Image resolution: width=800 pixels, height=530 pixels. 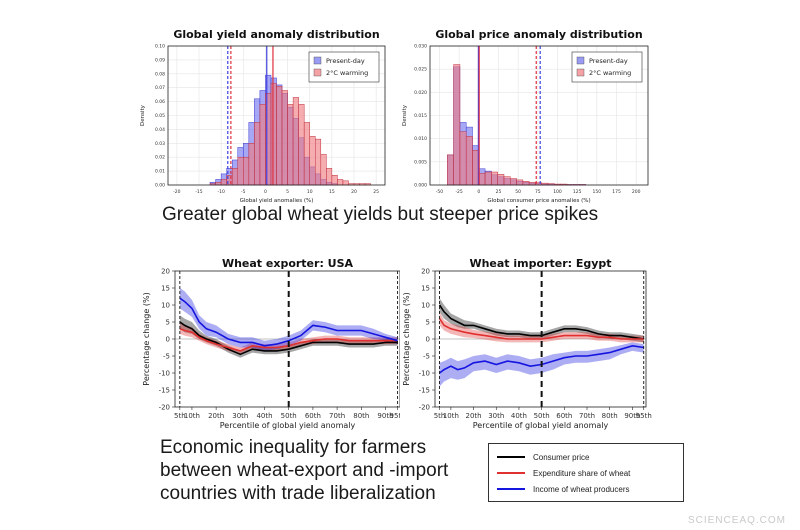 I want to click on y-tick-label: 0.02, so click(x=160, y=158).